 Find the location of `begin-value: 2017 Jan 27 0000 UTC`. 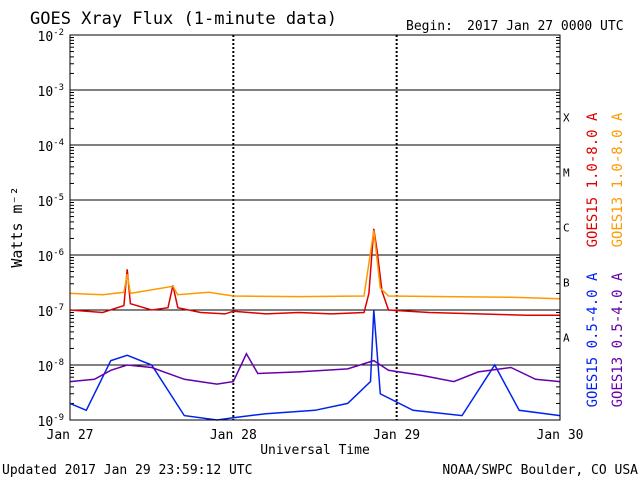

begin-value: 2017 Jan 27 0000 UTC is located at coordinates (545, 26).